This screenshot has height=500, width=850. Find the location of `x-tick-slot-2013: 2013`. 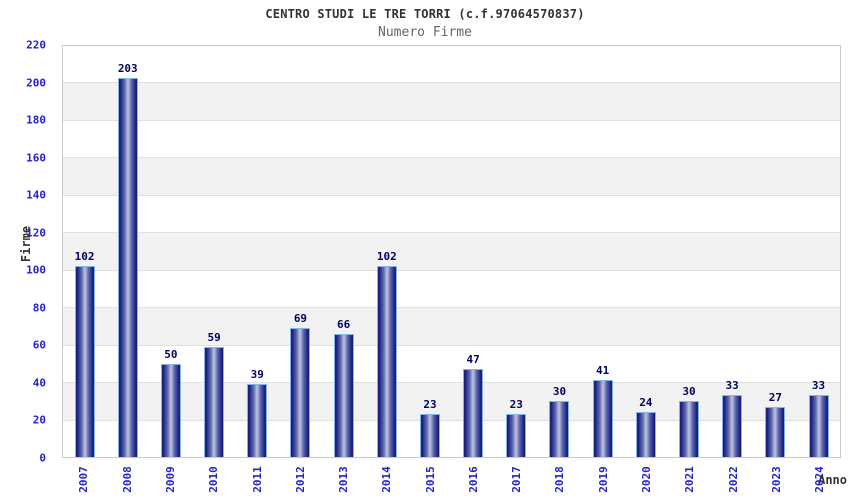

x-tick-slot-2013: 2013 is located at coordinates (343, 479).